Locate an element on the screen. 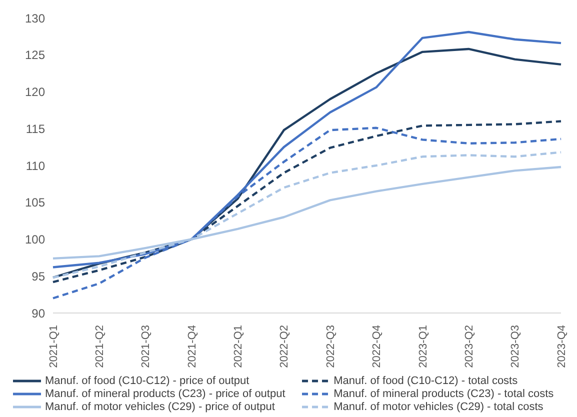  y-tick-label: 115 is located at coordinates (36, 129).